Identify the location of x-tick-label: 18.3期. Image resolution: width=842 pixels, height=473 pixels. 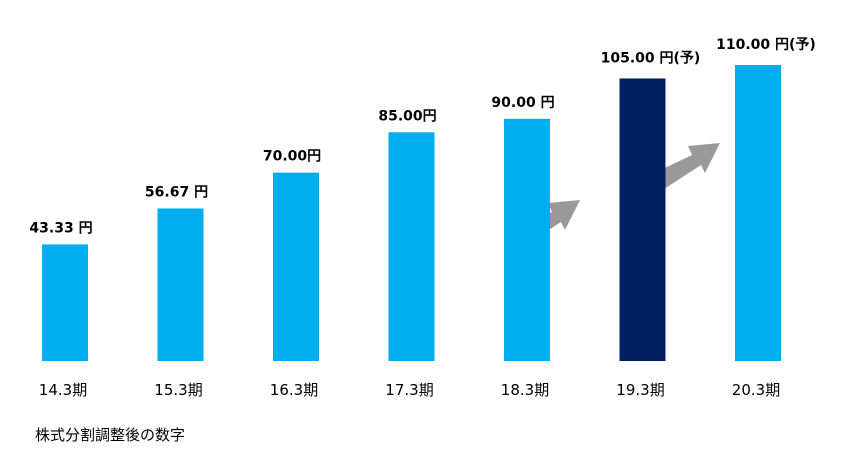
(525, 390).